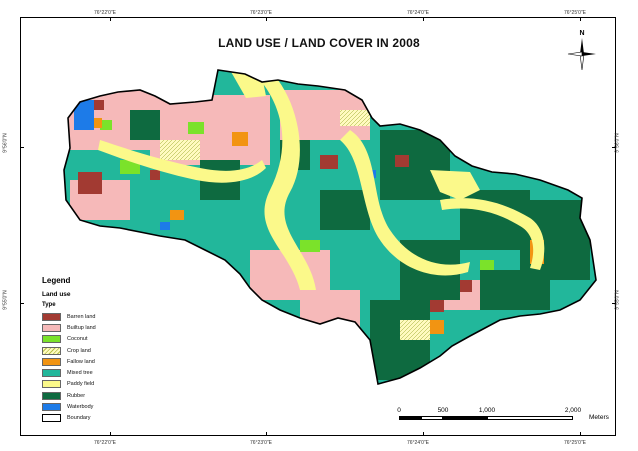  What do you see at coordinates (56, 280) in the screenshot?
I see `legend-title: Legend` at bounding box center [56, 280].